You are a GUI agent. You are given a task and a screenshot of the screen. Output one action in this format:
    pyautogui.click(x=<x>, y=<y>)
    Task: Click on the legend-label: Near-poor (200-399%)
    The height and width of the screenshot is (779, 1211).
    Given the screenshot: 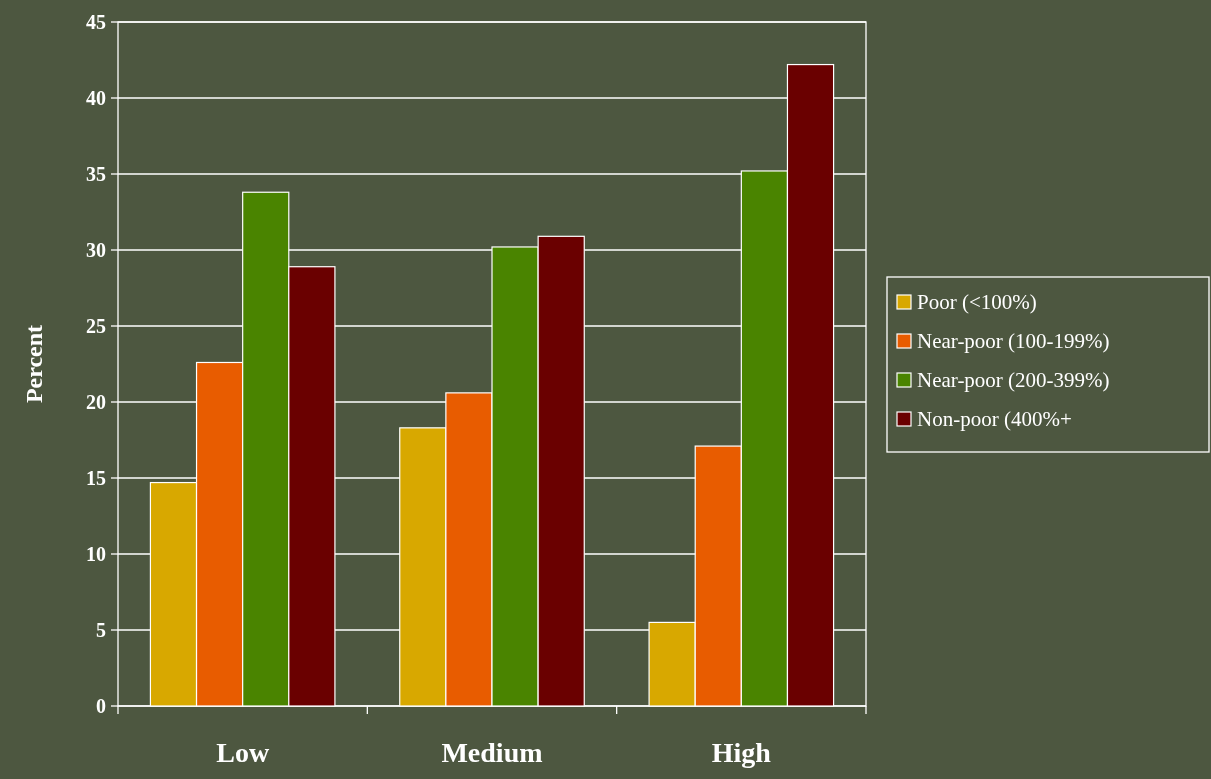 What is the action you would take?
    pyautogui.click(x=1013, y=380)
    